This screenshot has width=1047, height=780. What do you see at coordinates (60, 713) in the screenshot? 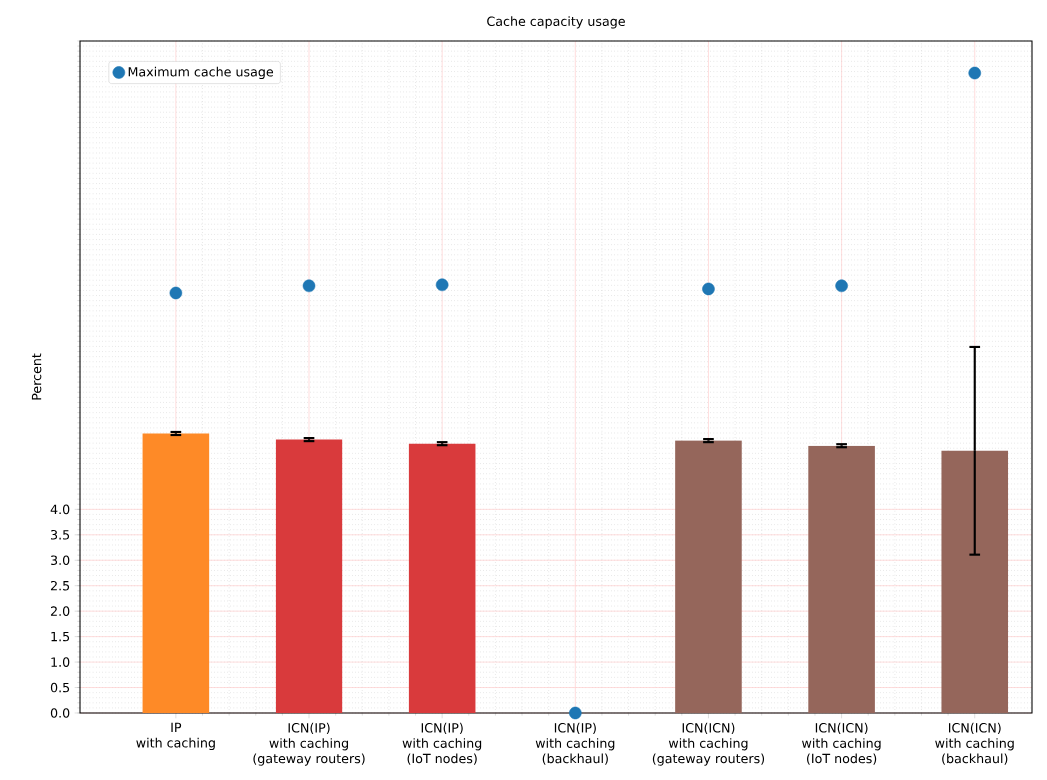
I see `y-tick-label: 0.0` at bounding box center [60, 713].